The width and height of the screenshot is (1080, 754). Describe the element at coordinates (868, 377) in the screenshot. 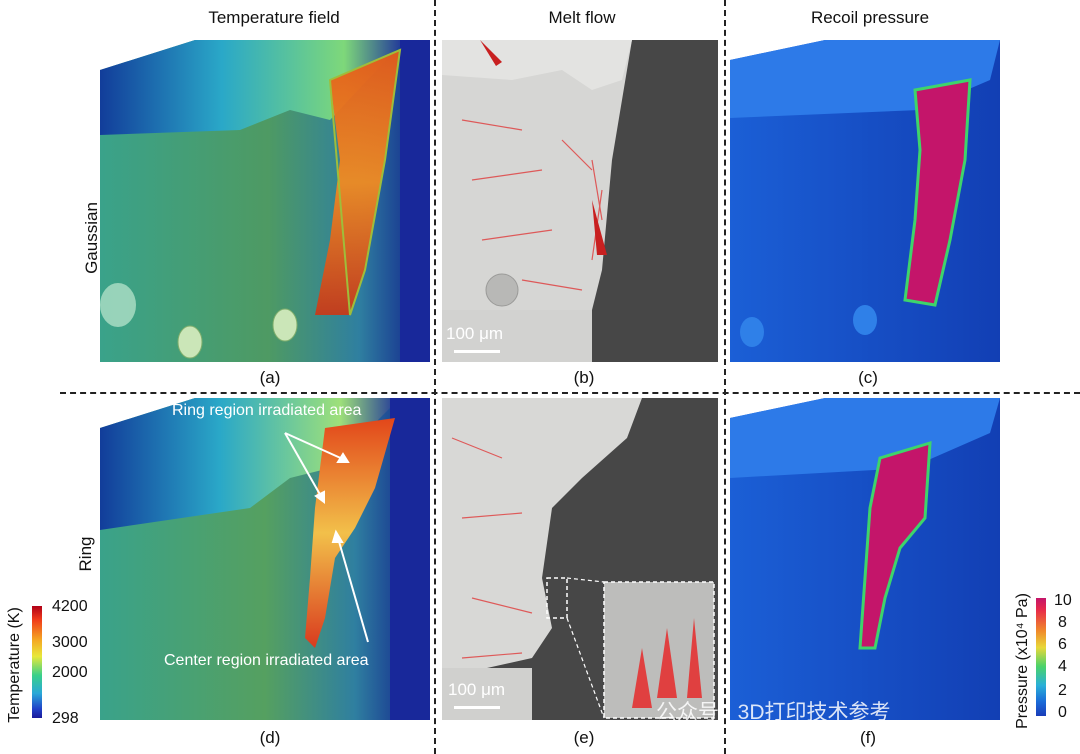

I see `panel-label-c: (c)` at that location.